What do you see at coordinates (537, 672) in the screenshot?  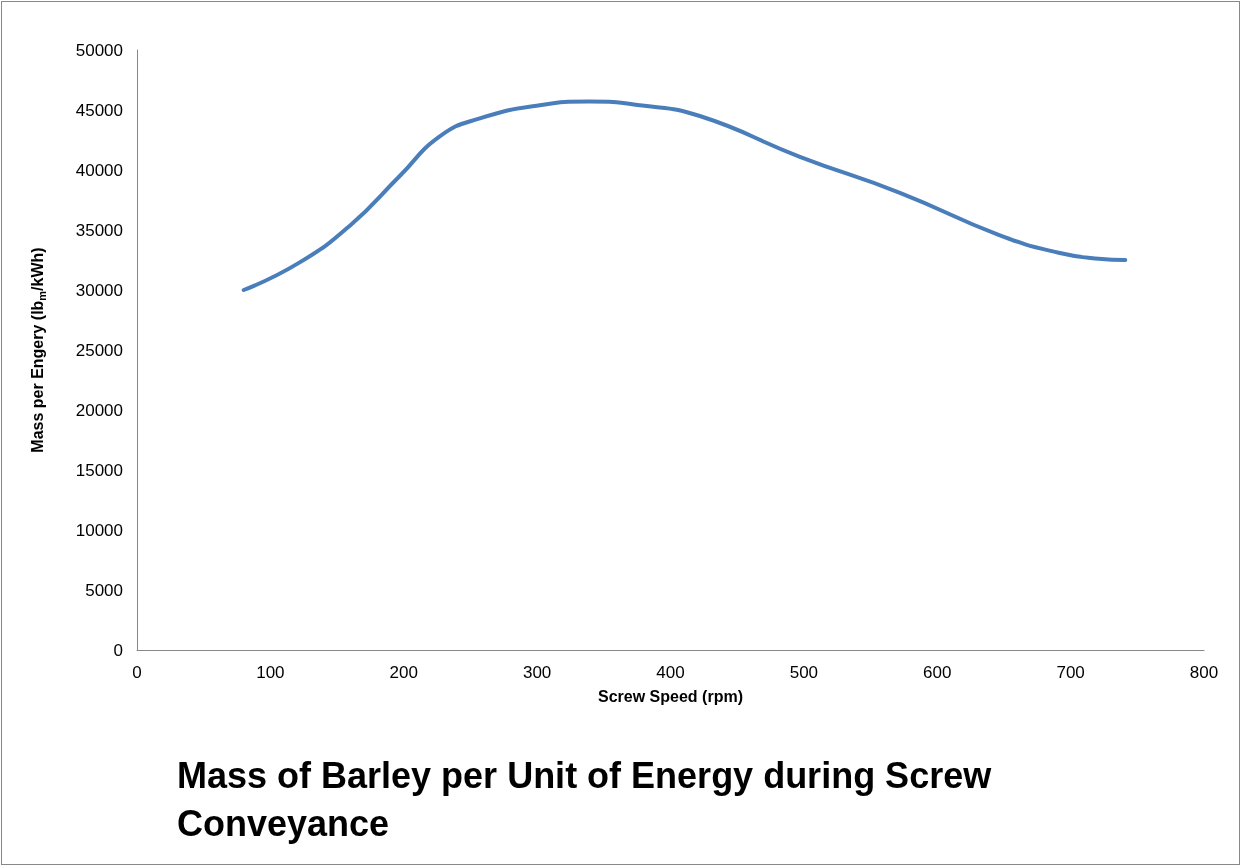 I see `x-tick-label: 300` at bounding box center [537, 672].